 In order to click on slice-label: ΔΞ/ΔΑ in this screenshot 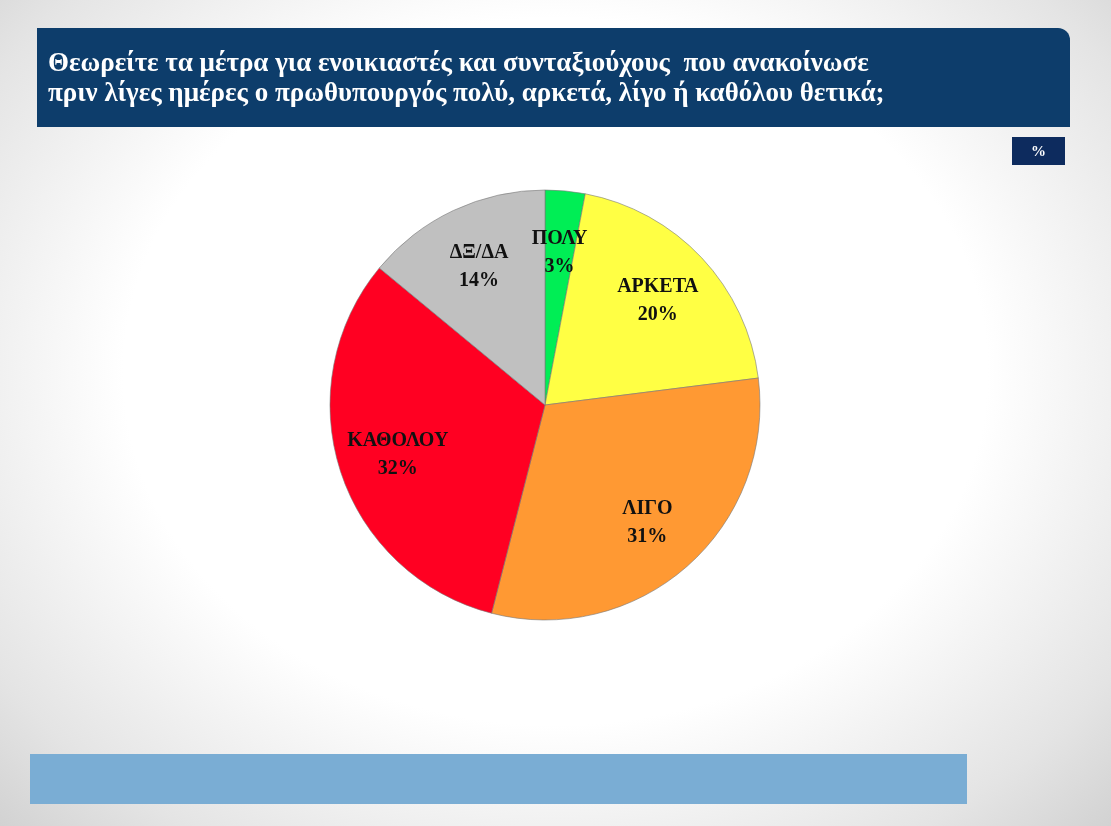, I will do `click(479, 250)`.